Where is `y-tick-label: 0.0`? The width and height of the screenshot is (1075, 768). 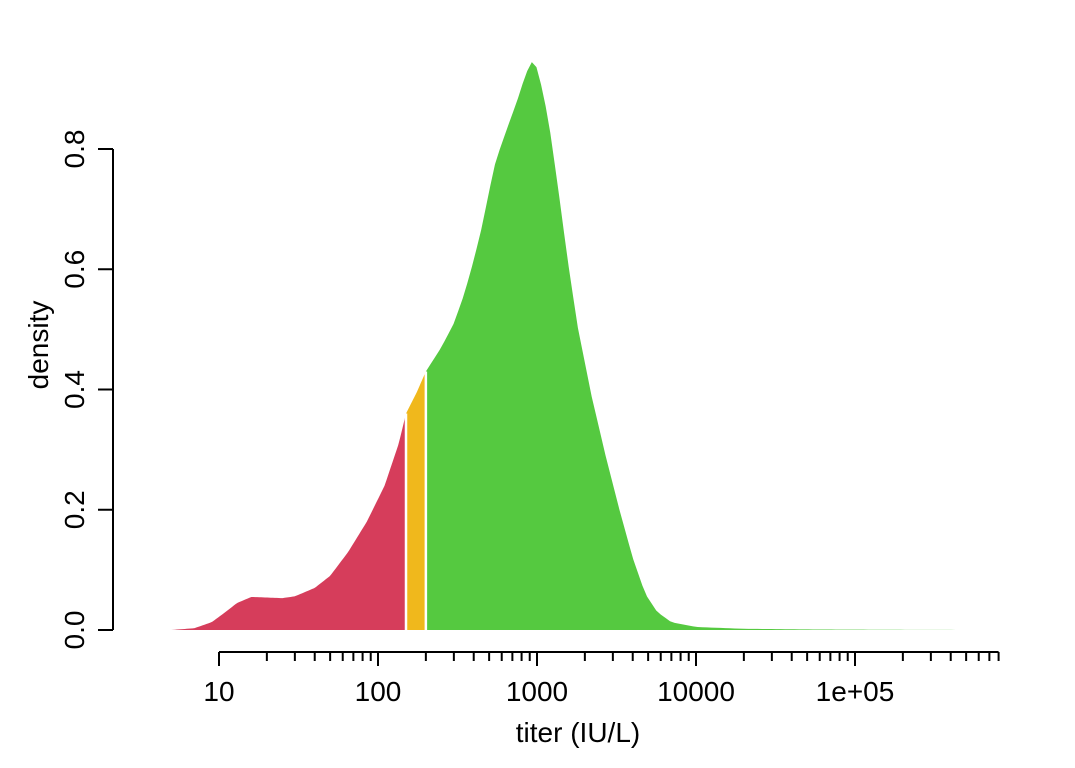 y-tick-label: 0.0 is located at coordinates (74, 630).